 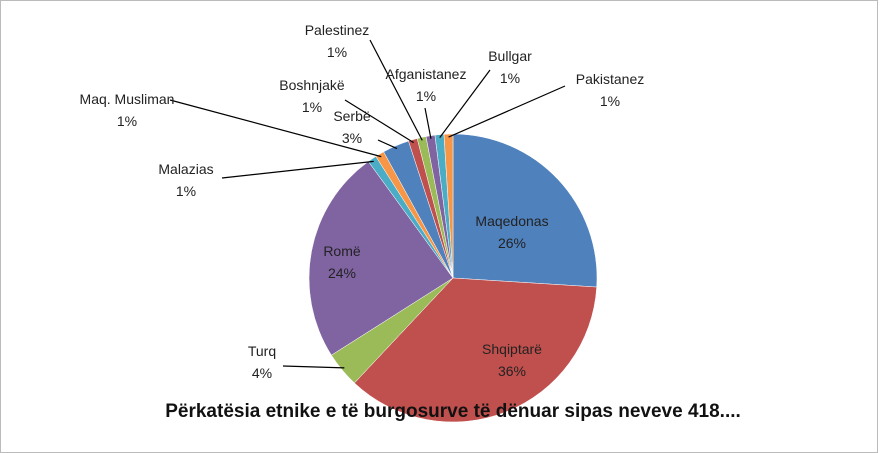 What do you see at coordinates (352, 116) in the screenshot?
I see `slice-label-name: Serbë` at bounding box center [352, 116].